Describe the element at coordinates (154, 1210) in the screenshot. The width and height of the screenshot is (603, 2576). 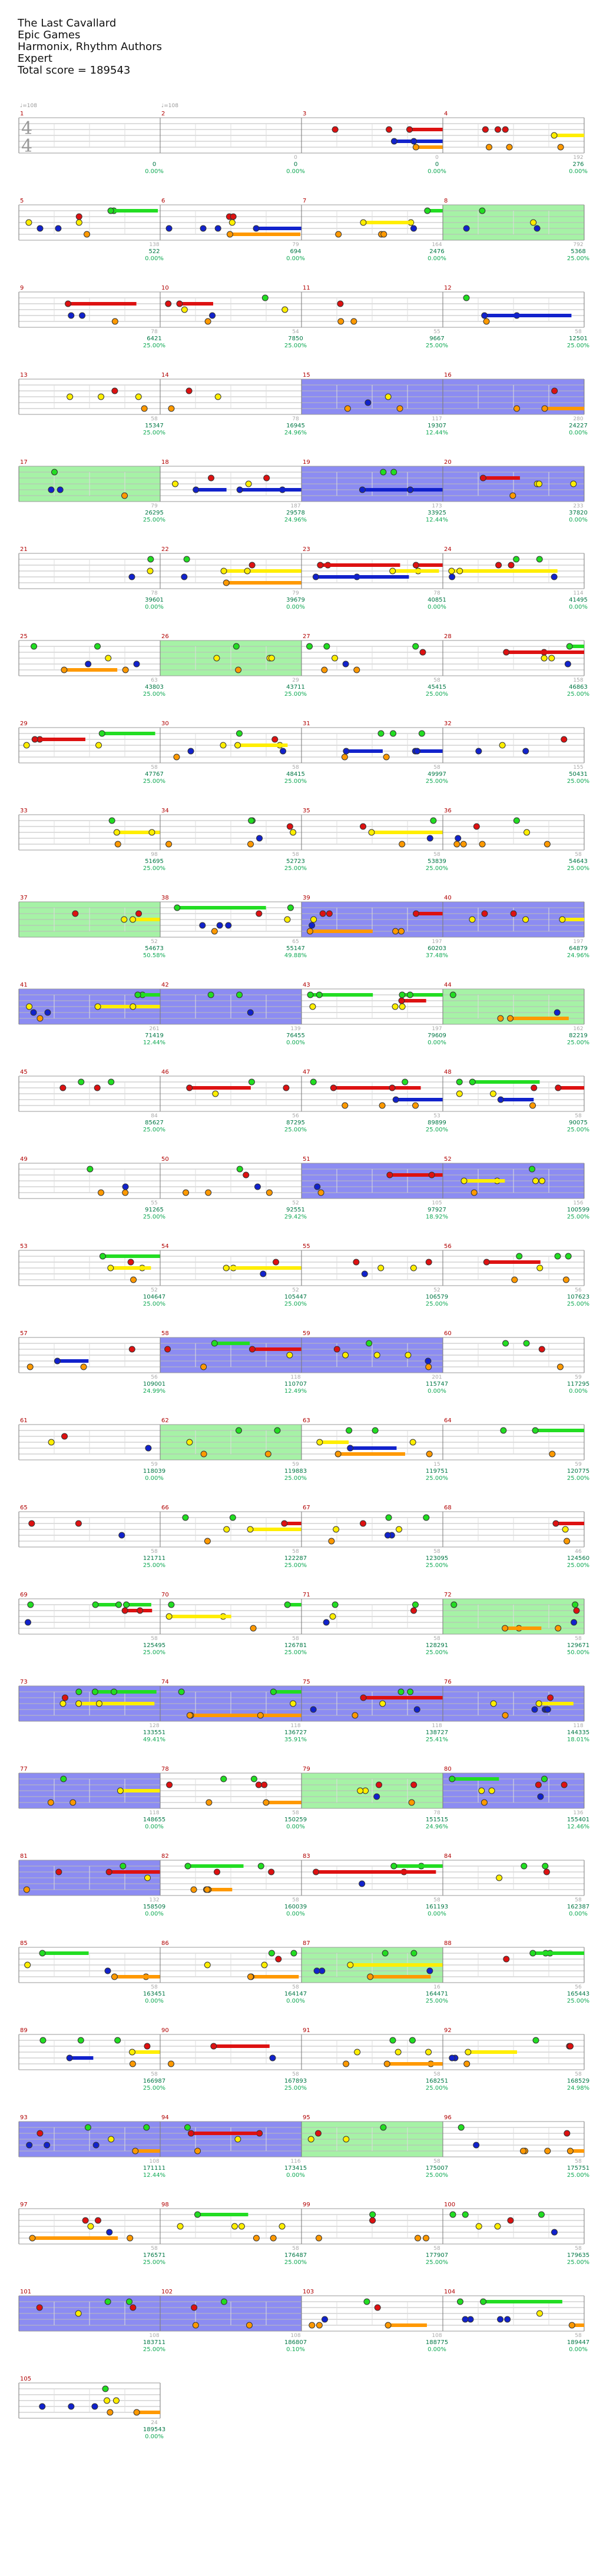
I see `running-score: 91265` at that location.